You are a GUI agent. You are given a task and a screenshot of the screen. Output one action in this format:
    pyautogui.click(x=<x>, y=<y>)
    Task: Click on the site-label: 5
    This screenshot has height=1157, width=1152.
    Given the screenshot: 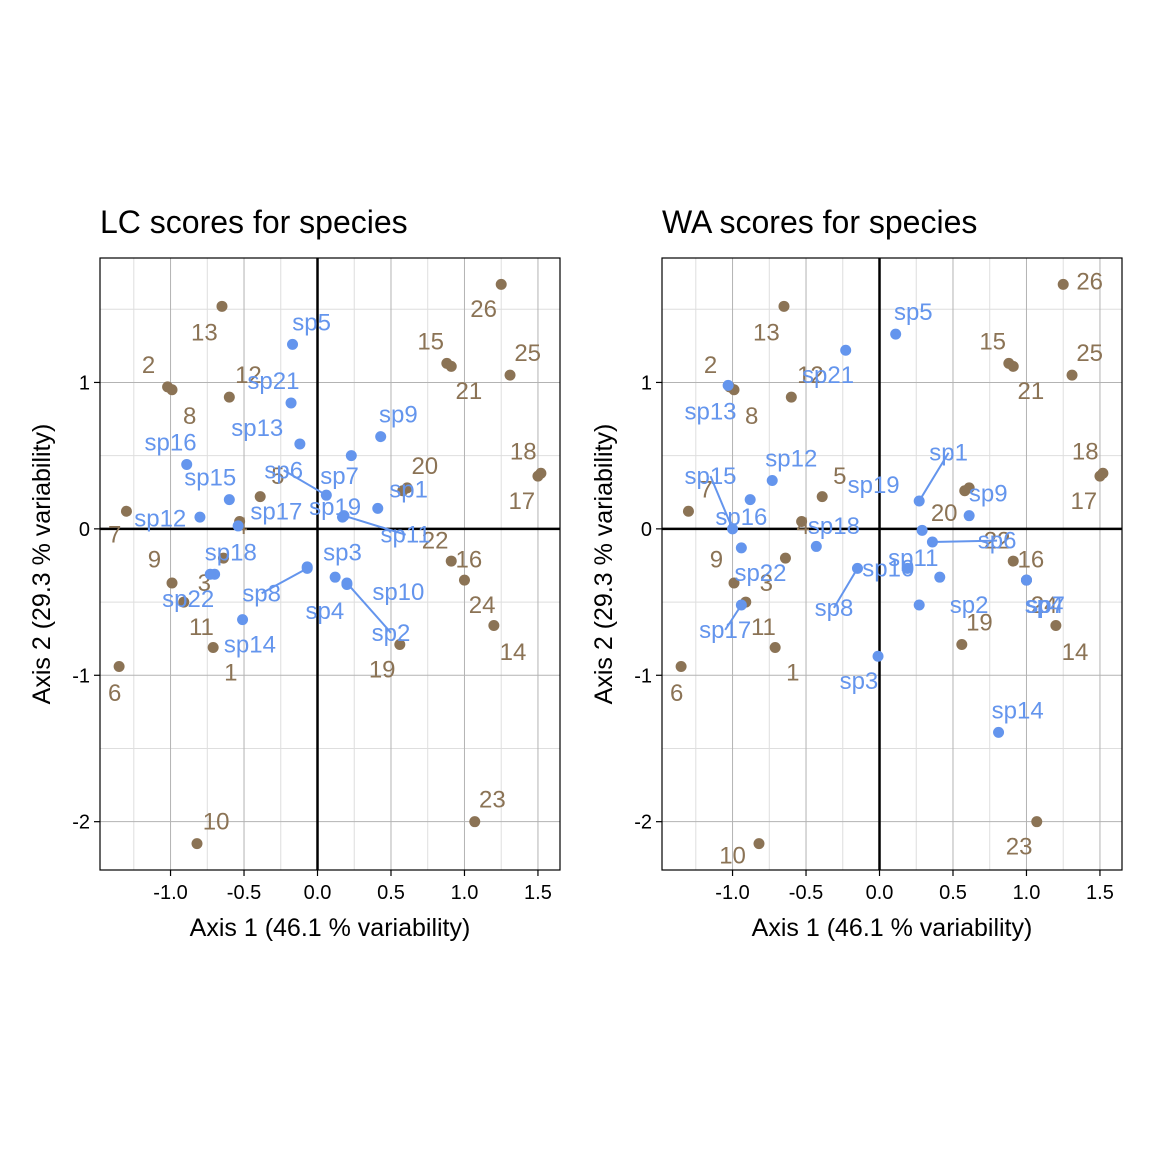 What is the action you would take?
    pyautogui.click(x=839, y=476)
    